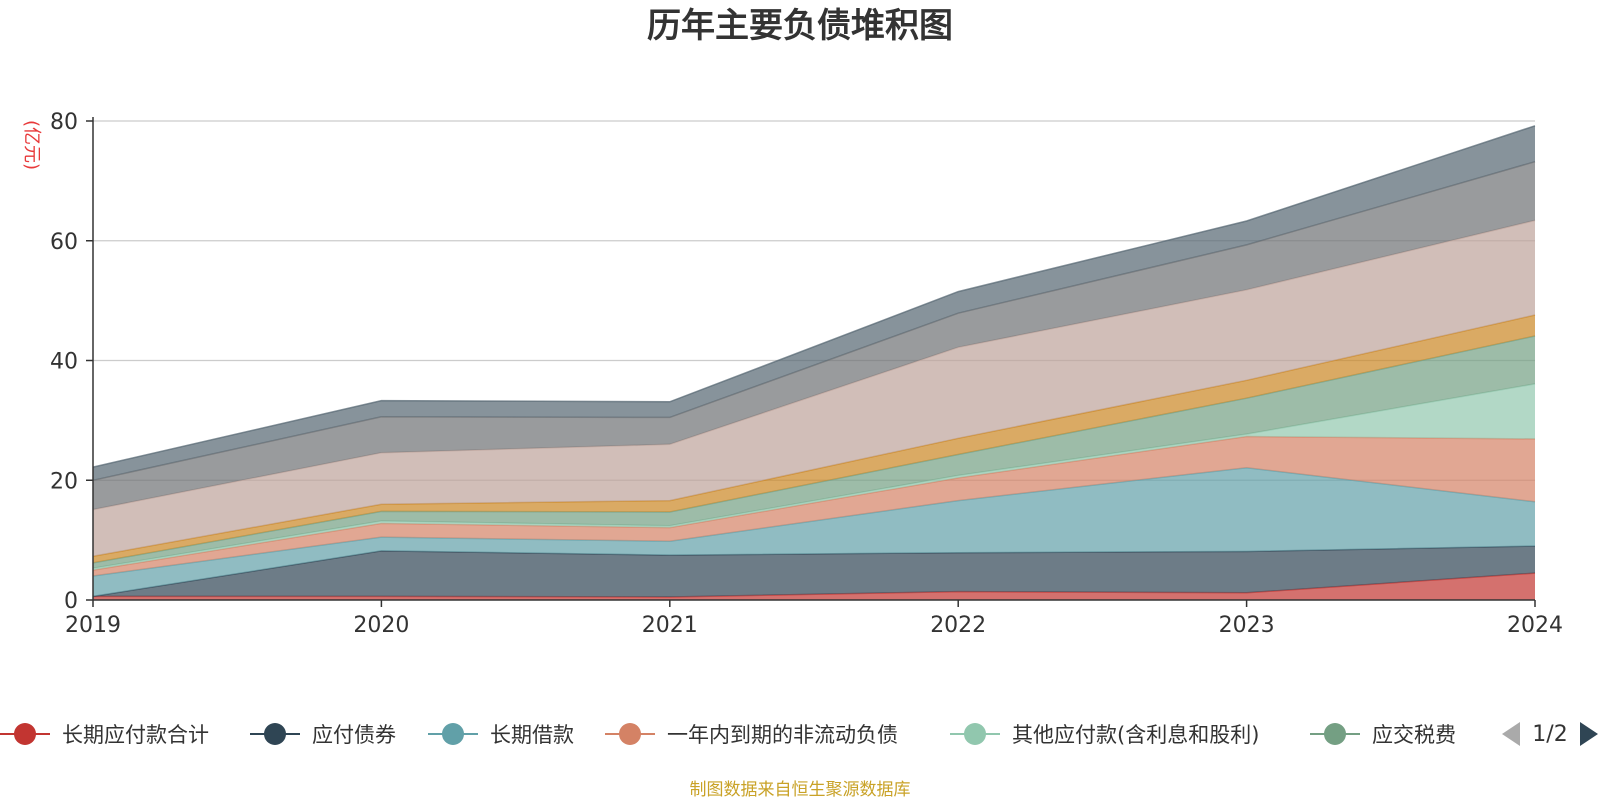 This screenshot has width=1600, height=800. What do you see at coordinates (800, 790) in the screenshot?
I see `source-note: 制图数据来自恒生聚源数据库` at bounding box center [800, 790].